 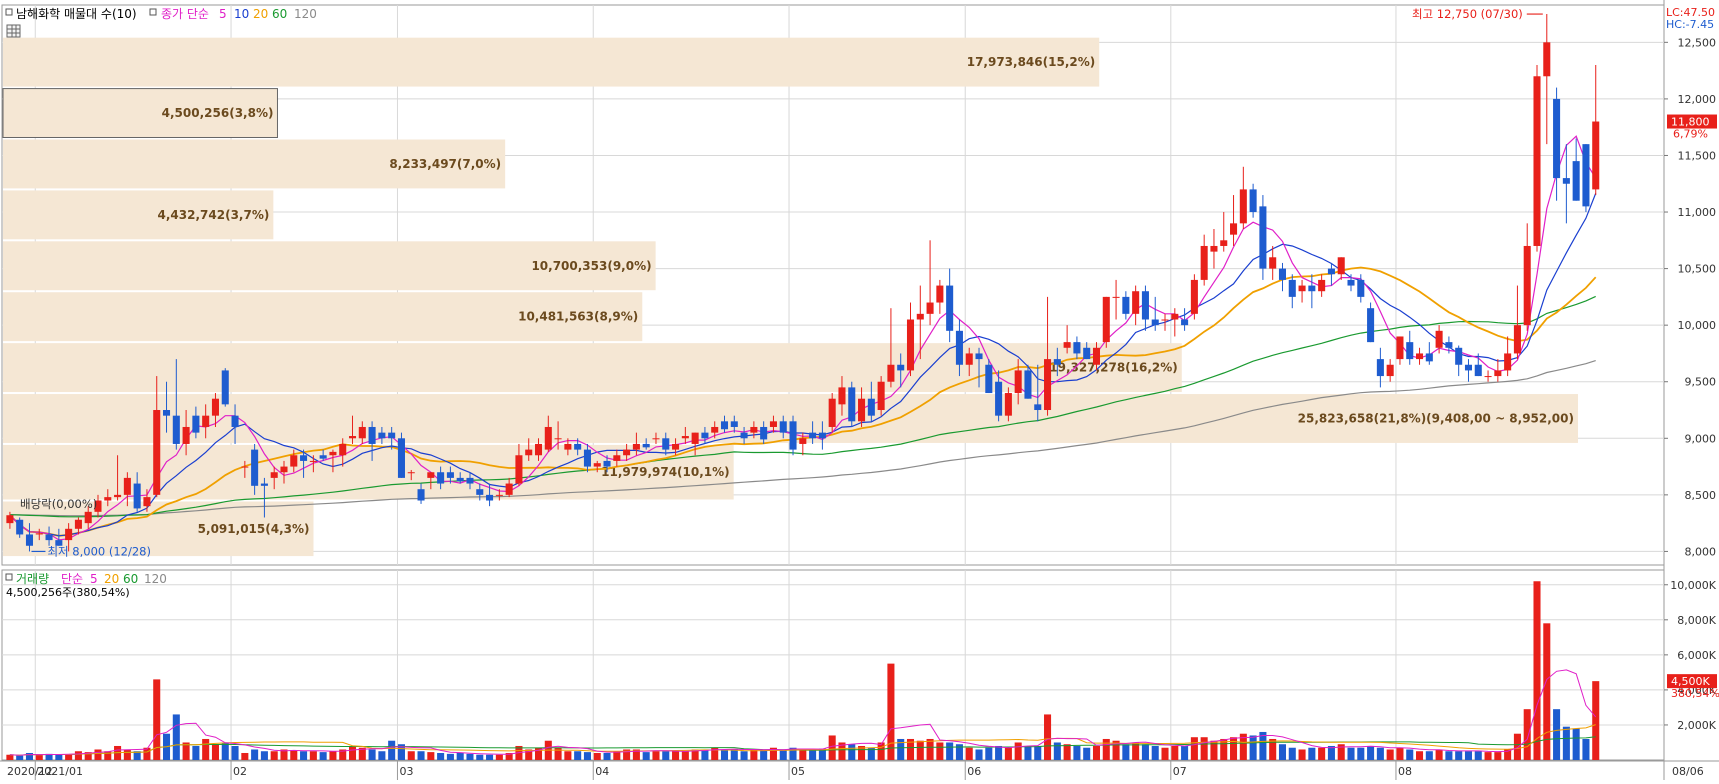 I want to click on ma-toggle-icon, so click(x=153, y=12).